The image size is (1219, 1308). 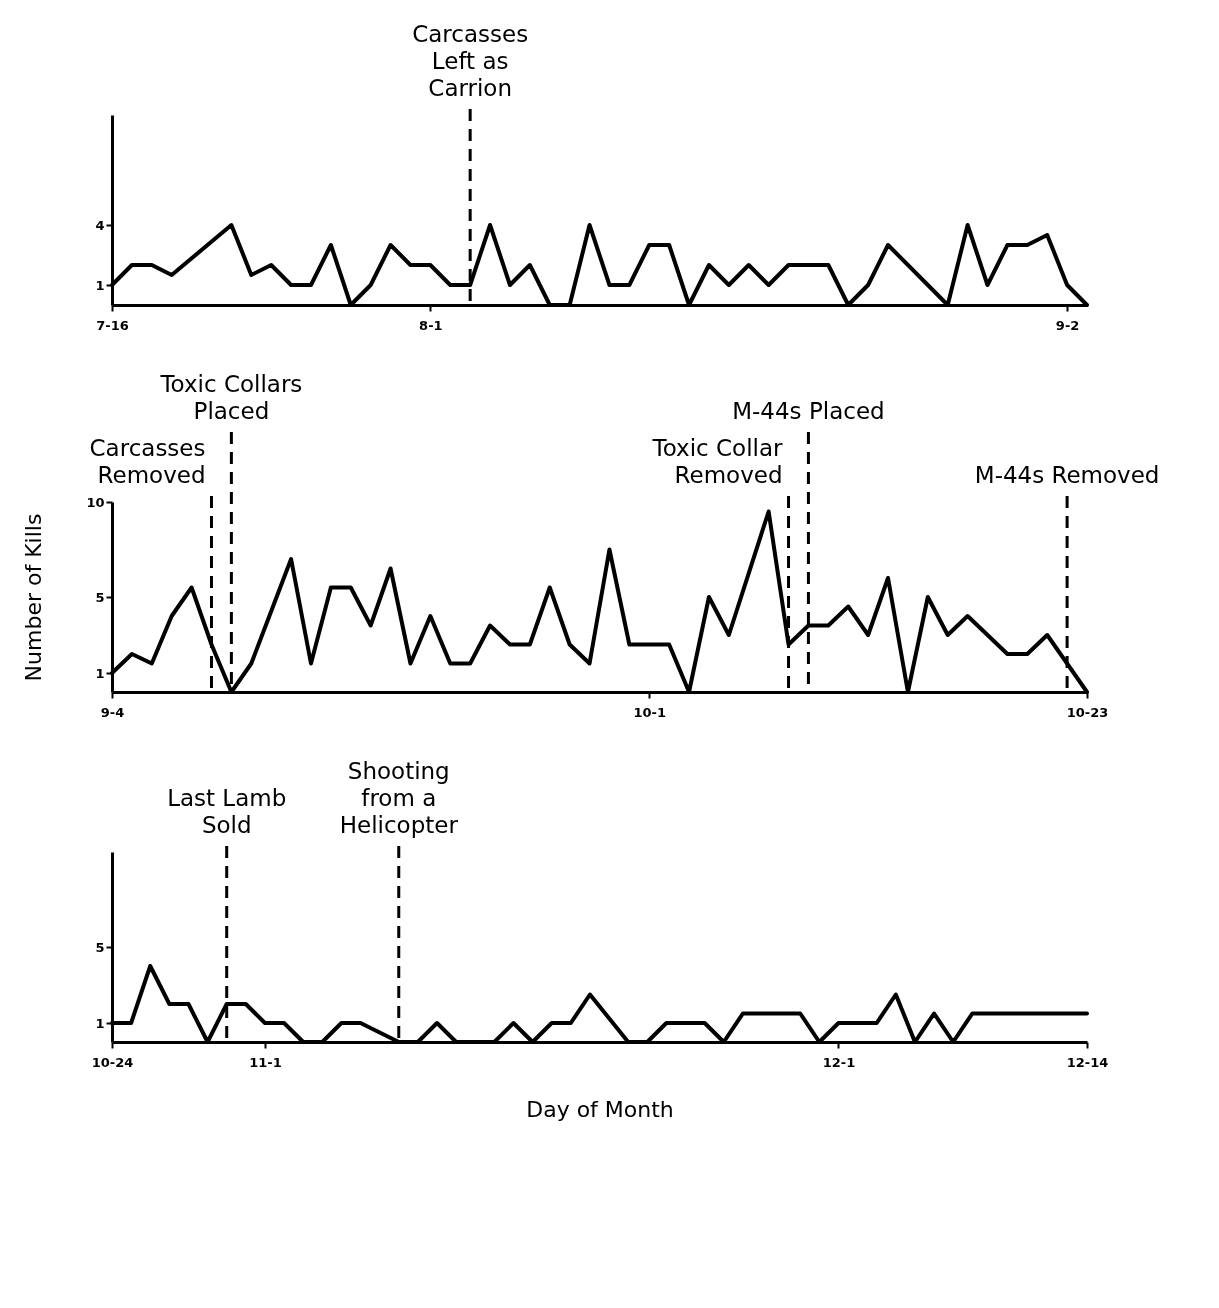 I want to click on x-tick-label: 9-2, so click(x=1067, y=325).